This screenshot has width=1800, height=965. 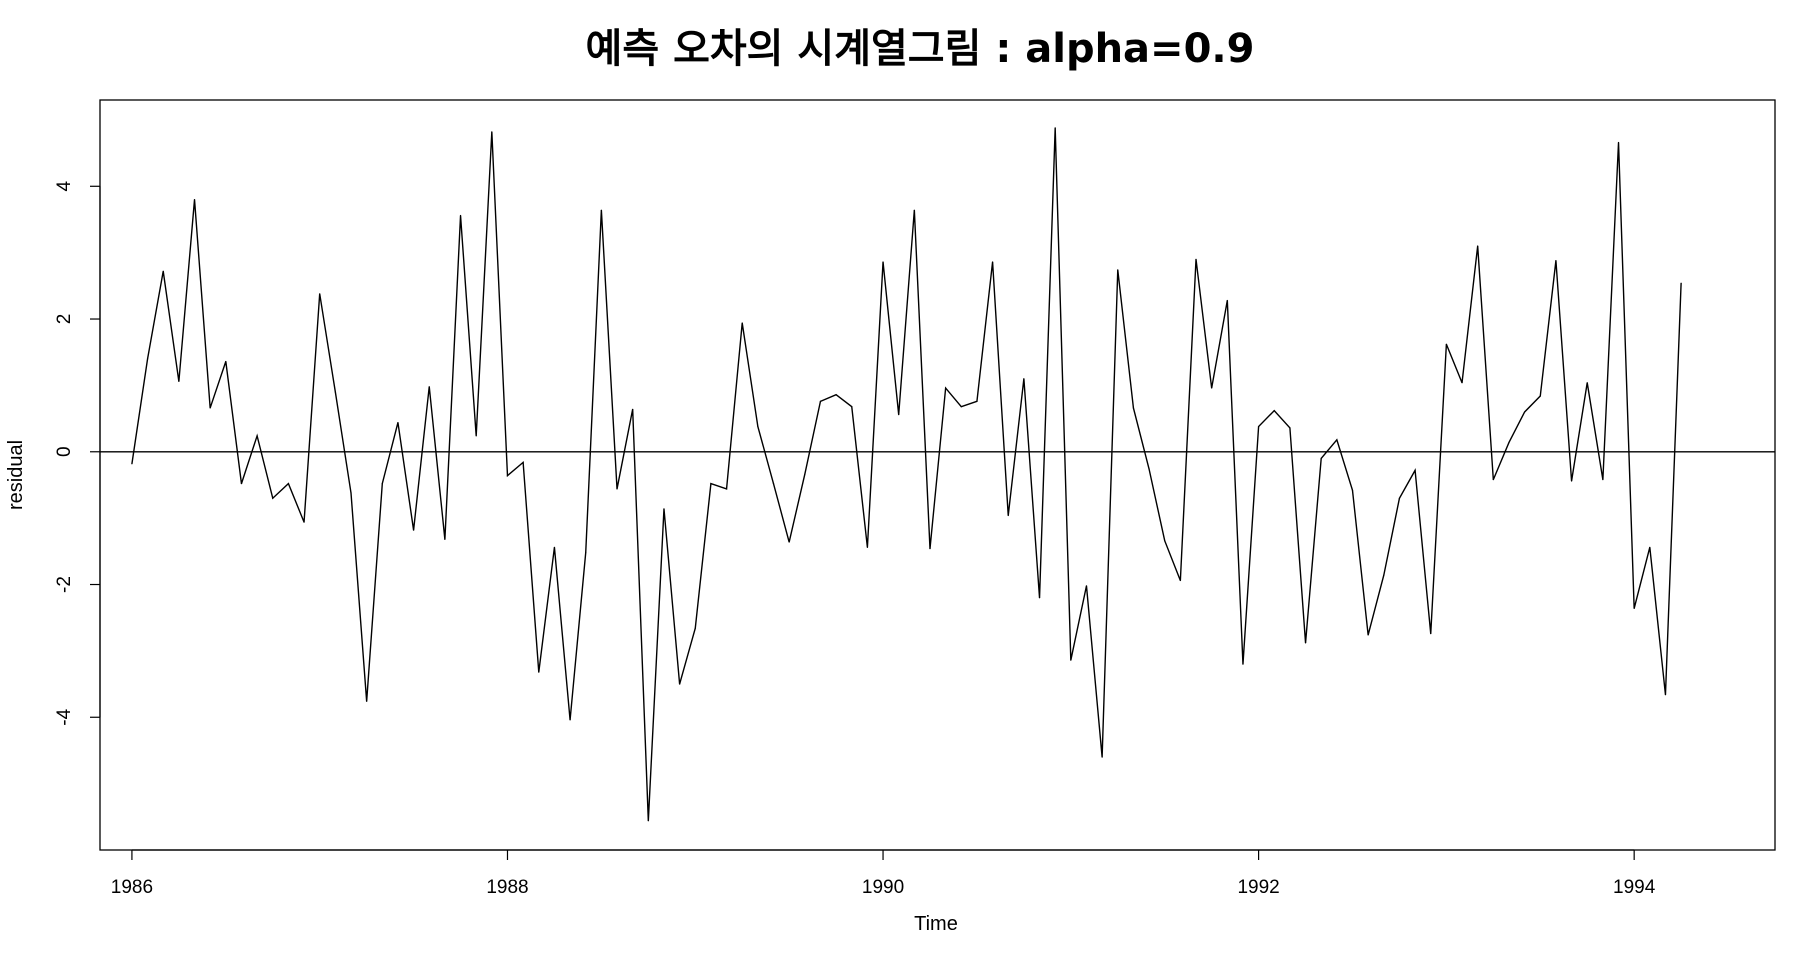 What do you see at coordinates (920, 49) in the screenshot?
I see `chart-title: 예측 오차의 시계열그림 : alpha=0.9` at bounding box center [920, 49].